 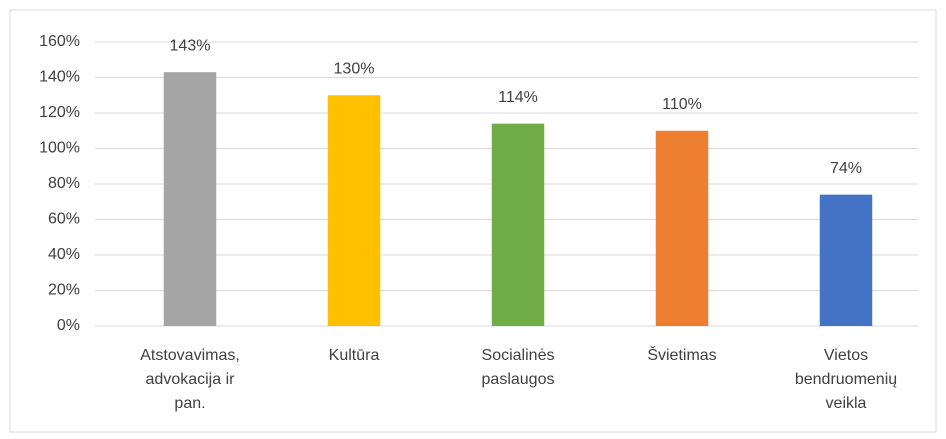 I want to click on x-tick-label: Kultūra, so click(x=354, y=355).